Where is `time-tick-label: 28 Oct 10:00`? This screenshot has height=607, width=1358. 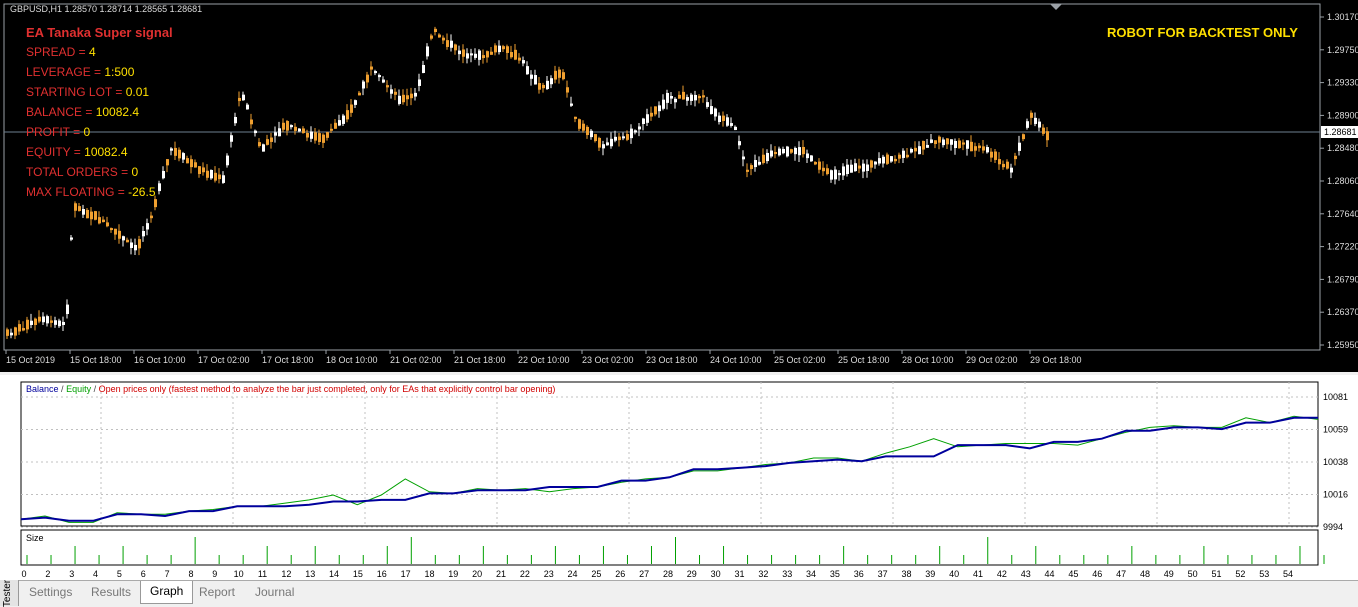 time-tick-label: 28 Oct 10:00 is located at coordinates (928, 360).